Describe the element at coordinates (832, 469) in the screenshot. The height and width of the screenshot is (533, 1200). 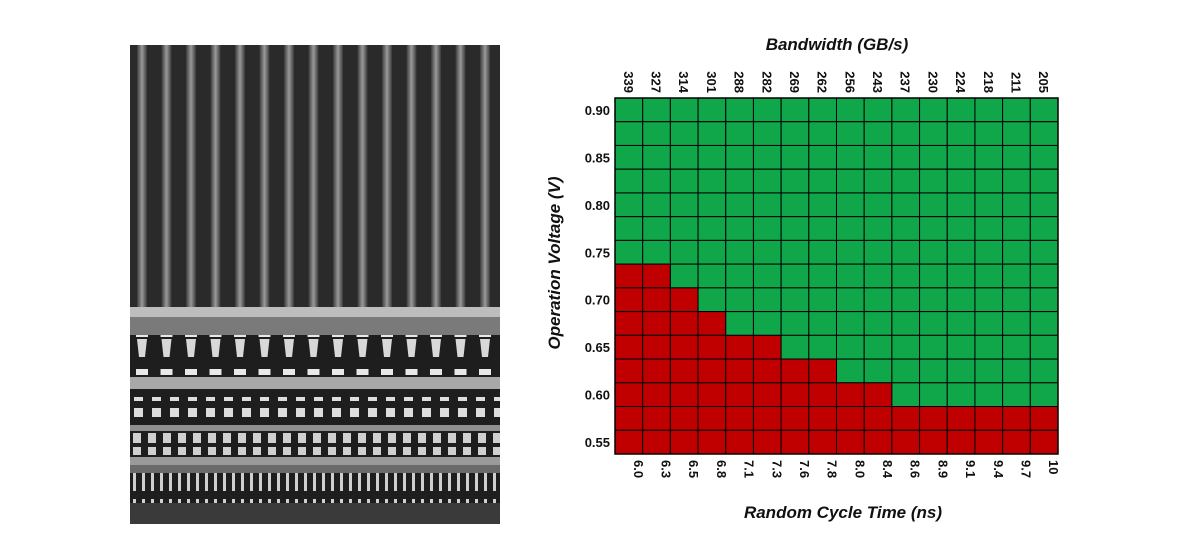
I see `x-tick-label: 7.8` at that location.